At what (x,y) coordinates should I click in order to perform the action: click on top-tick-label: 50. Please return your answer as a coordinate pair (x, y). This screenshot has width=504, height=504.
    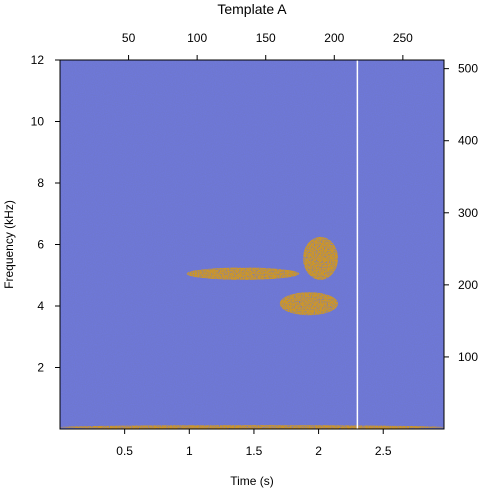
    Looking at the image, I should click on (129, 38).